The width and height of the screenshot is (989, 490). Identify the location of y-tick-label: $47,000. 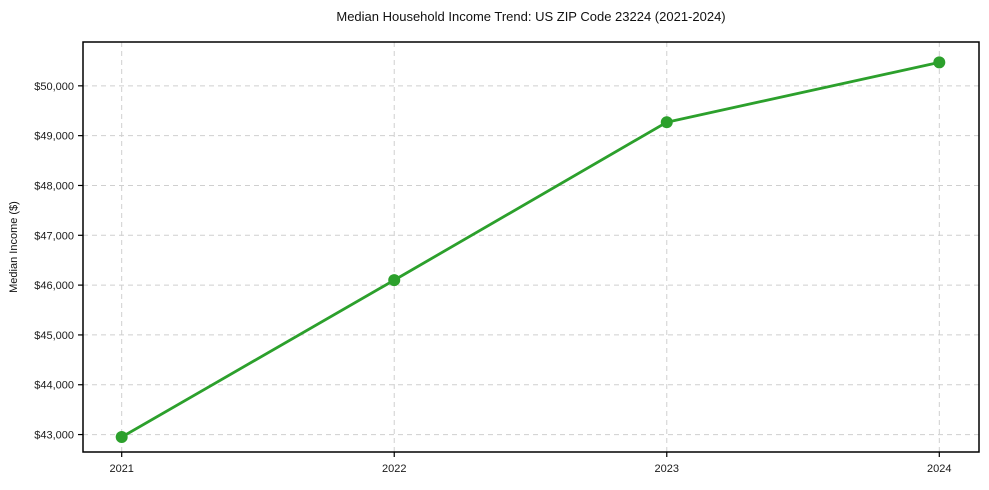
(54, 236).